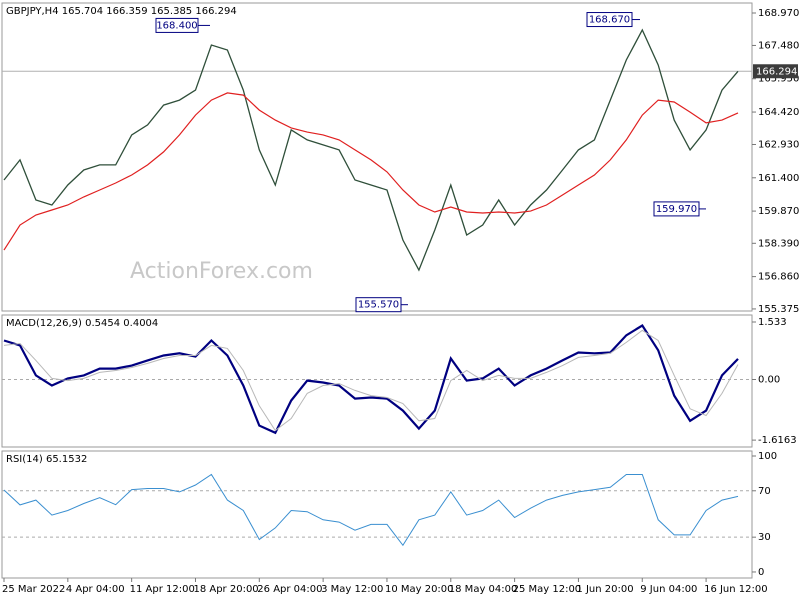 The height and width of the screenshot is (600, 800). What do you see at coordinates (371, 510) in the screenshot?
I see `series-line` at bounding box center [371, 510].